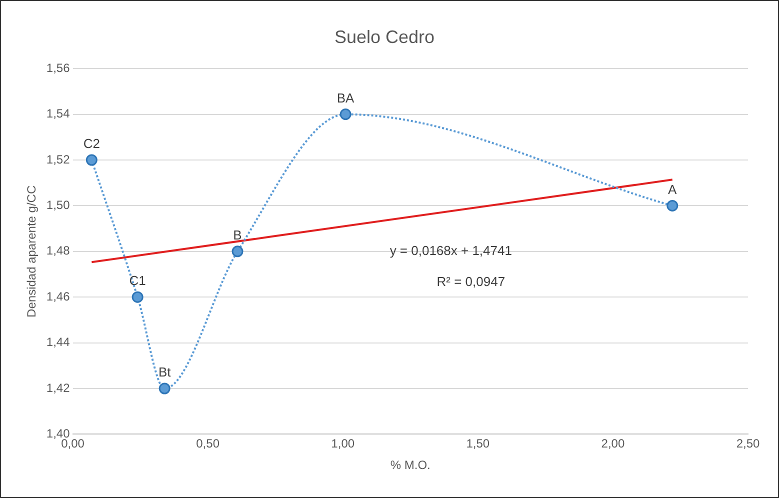 This screenshot has height=498, width=779. Describe the element at coordinates (58, 296) in the screenshot. I see `y-tick-label: 1,46` at that location.